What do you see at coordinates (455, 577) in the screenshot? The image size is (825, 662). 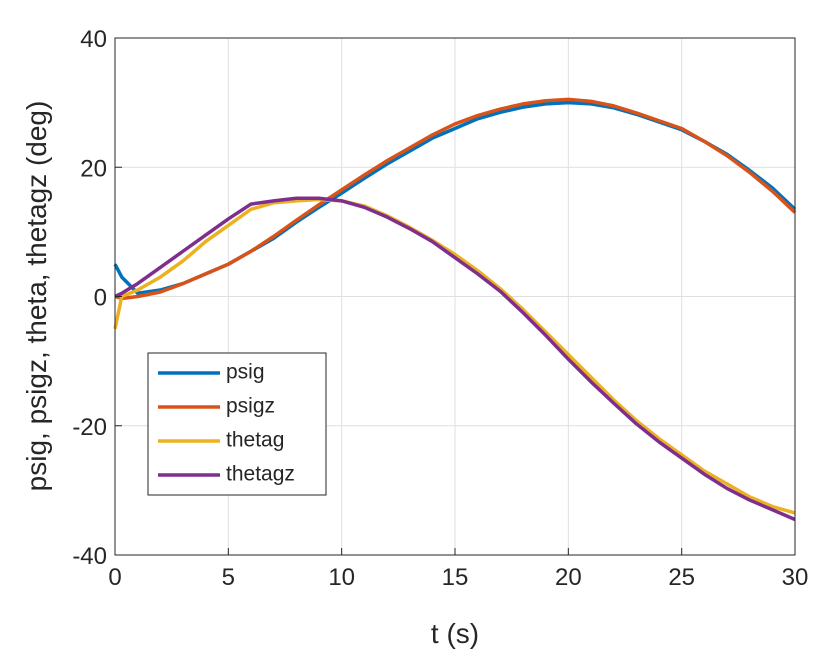 I see `x-tick-label: 15` at bounding box center [455, 577].